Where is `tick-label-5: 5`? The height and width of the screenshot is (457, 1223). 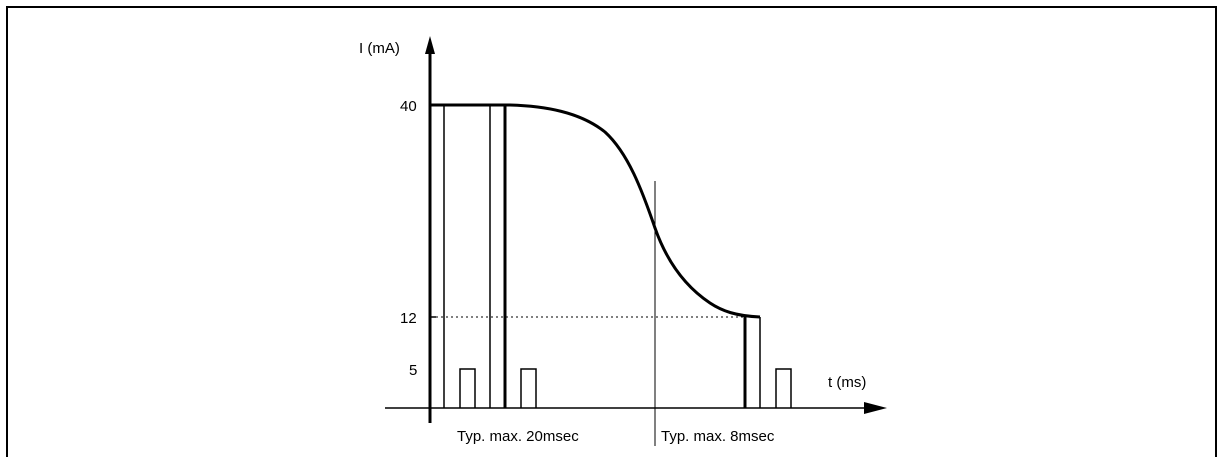 tick-label-5: 5 is located at coordinates (413, 370).